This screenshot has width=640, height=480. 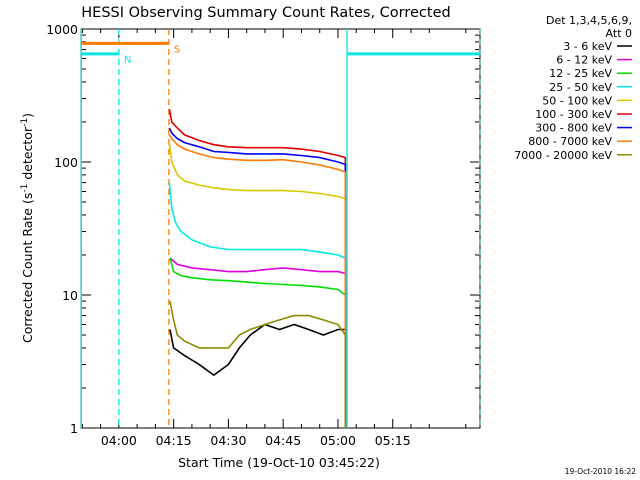 What do you see at coordinates (573, 114) in the screenshot?
I see `legend-label: 100 - 300 keV` at bounding box center [573, 114].